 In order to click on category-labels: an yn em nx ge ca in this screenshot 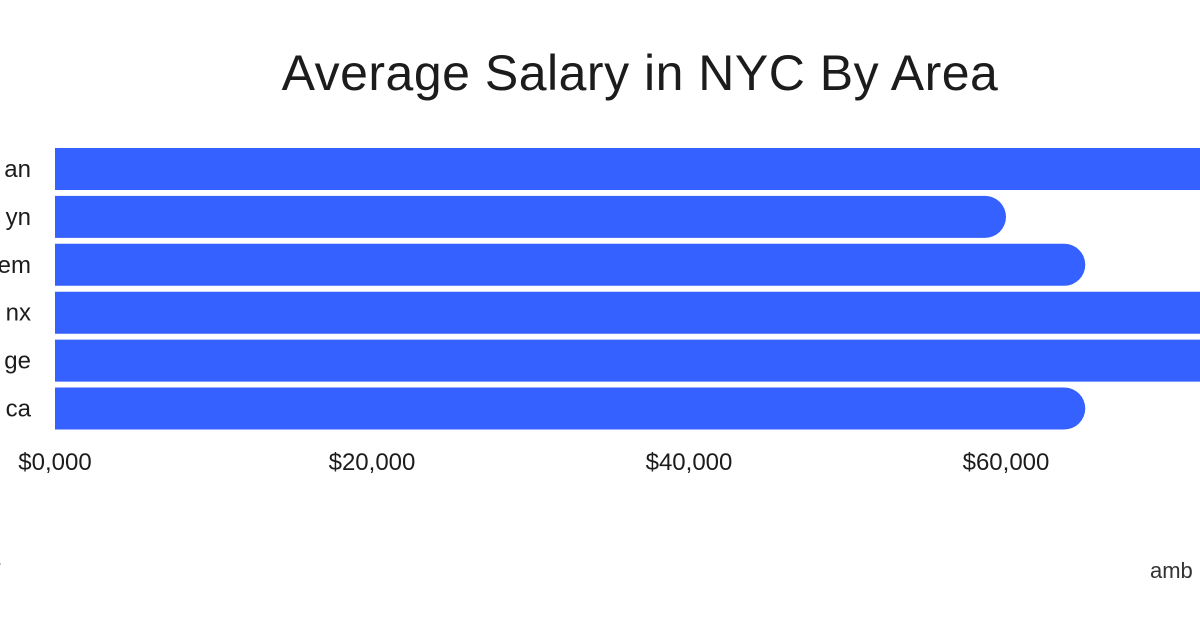, I will do `click(16, 289)`.